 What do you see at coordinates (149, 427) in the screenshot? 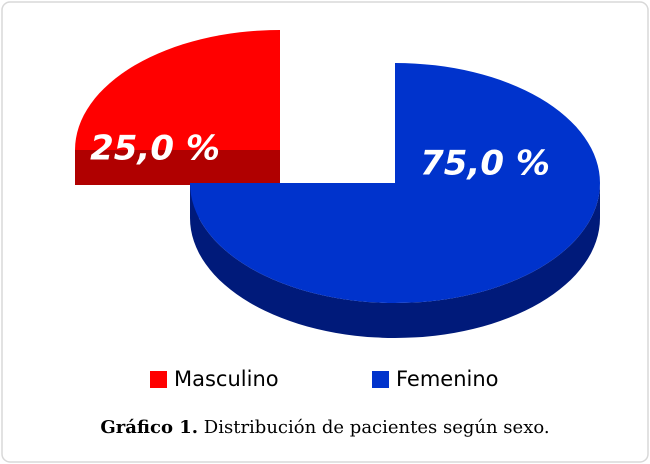
I see `caption-label: Gráfico 1.` at bounding box center [149, 427].